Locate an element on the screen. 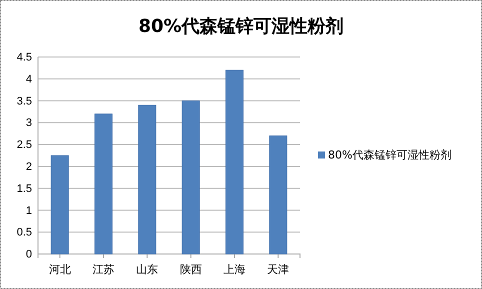 The width and height of the screenshot is (482, 289). y-tick-label: 1.5 is located at coordinates (24, 188).